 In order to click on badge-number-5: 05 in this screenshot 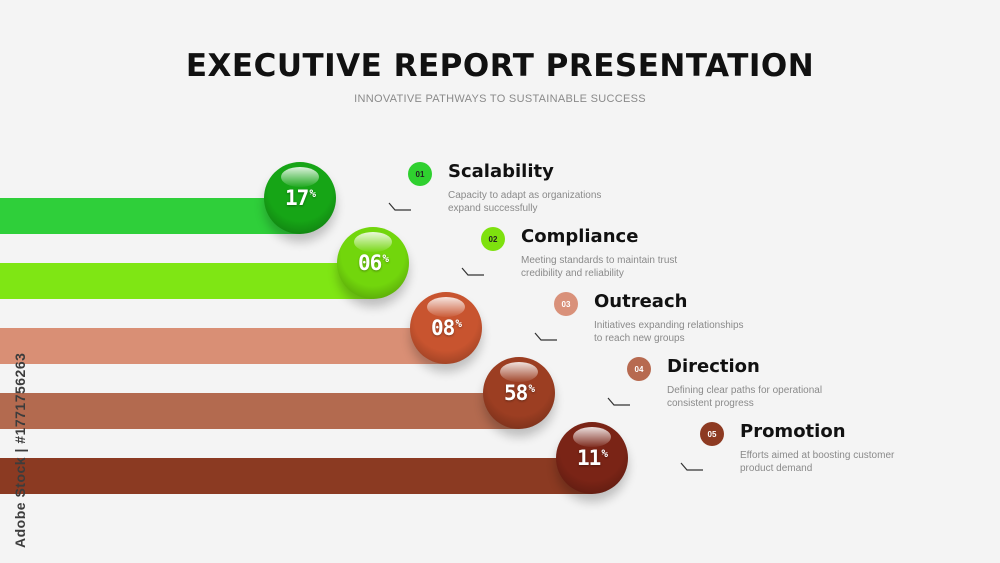, I will do `click(712, 434)`.